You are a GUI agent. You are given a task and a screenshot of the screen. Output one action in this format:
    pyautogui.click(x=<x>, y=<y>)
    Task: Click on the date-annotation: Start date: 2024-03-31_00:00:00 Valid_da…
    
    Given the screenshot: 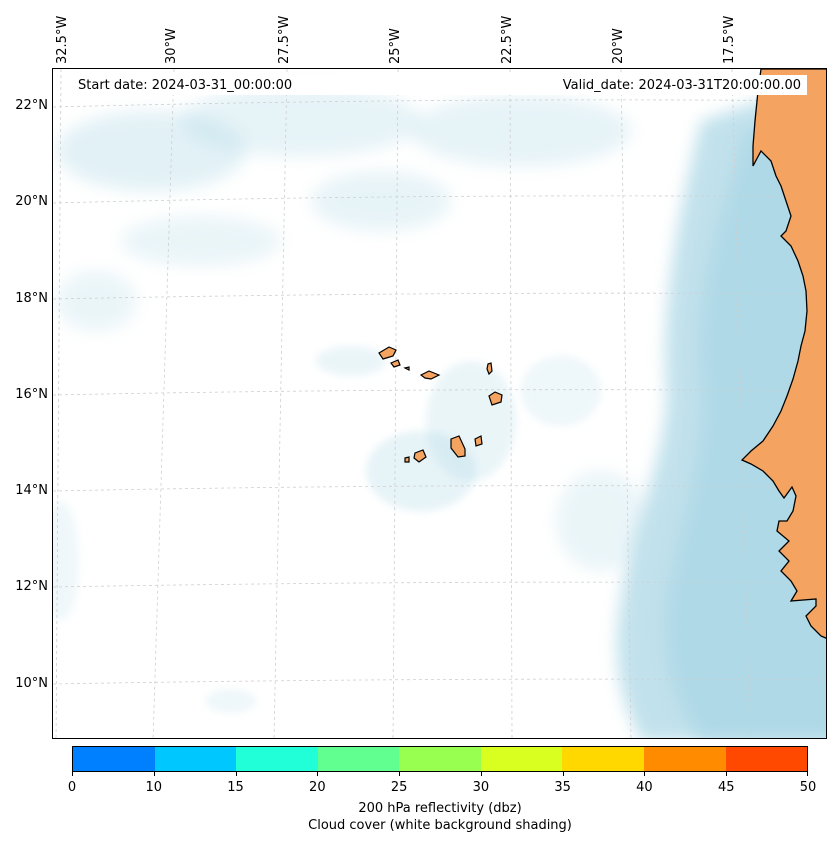 What is the action you would take?
    pyautogui.click(x=439, y=85)
    